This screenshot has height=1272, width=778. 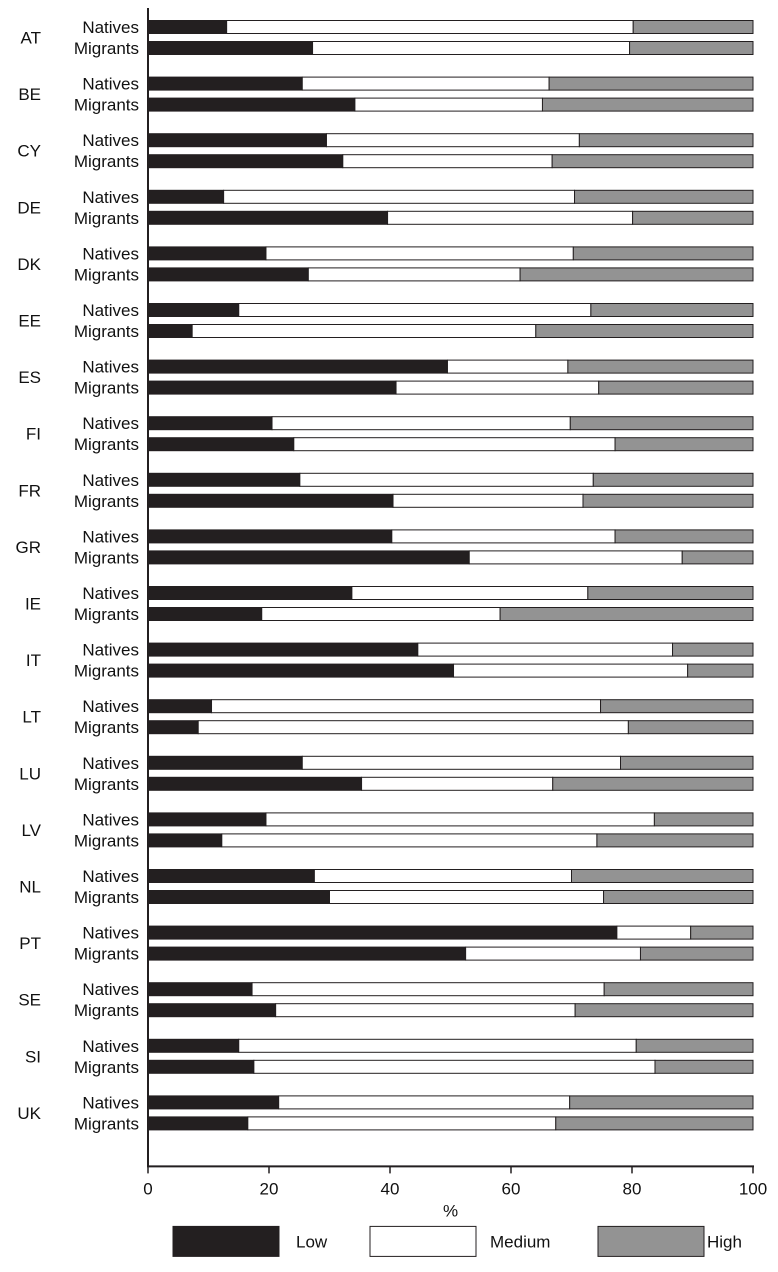 What do you see at coordinates (415, 310) in the screenshot?
I see `bar-ee-natives-medium` at bounding box center [415, 310].